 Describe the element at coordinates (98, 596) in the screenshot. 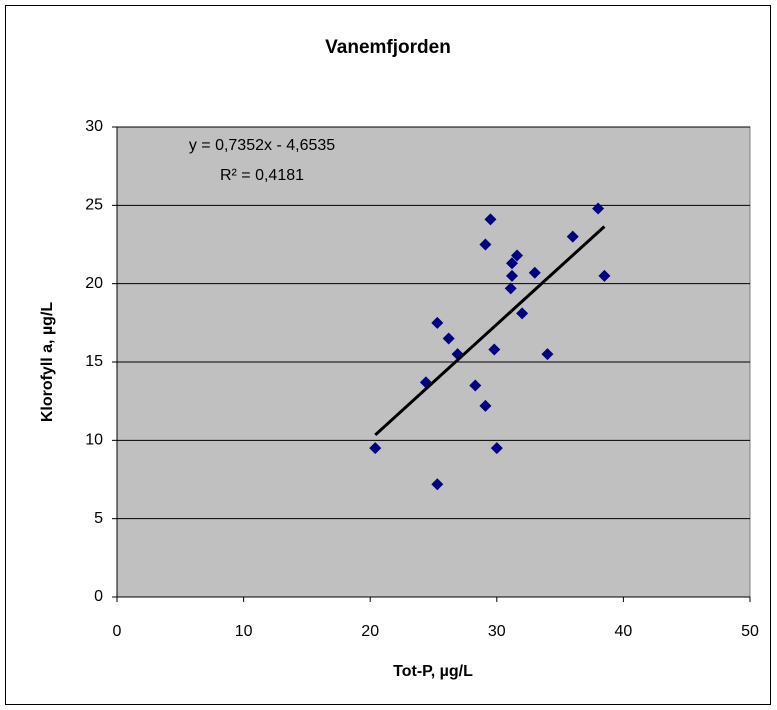

I see `y-tick-label: 0` at that location.